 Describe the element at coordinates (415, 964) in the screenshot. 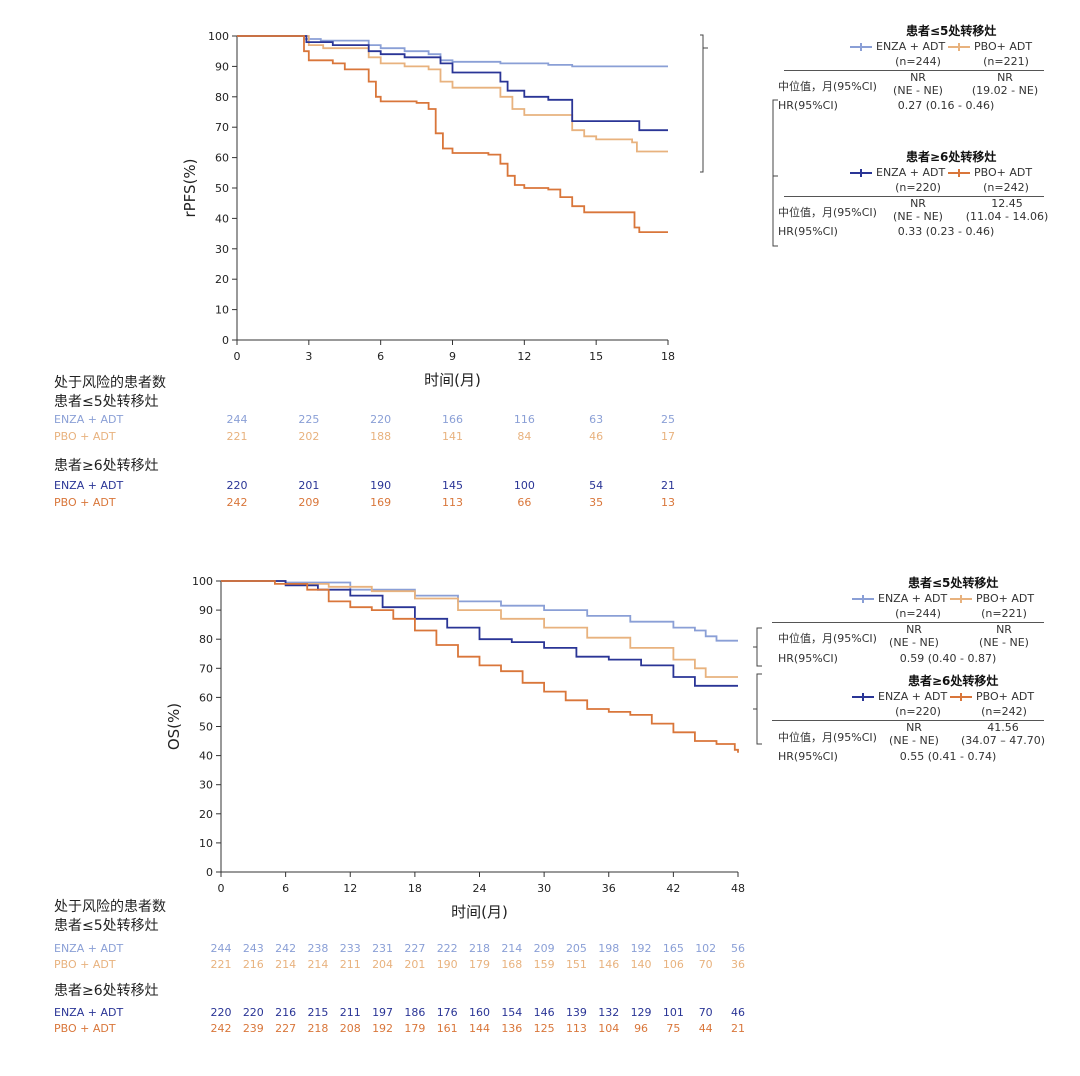

I see `os-risk-cell: 201` at that location.